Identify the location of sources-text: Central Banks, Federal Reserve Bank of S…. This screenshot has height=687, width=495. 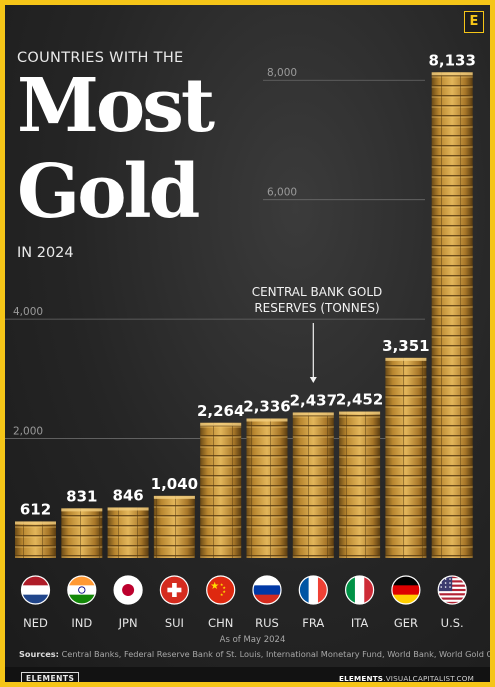
(278, 654).